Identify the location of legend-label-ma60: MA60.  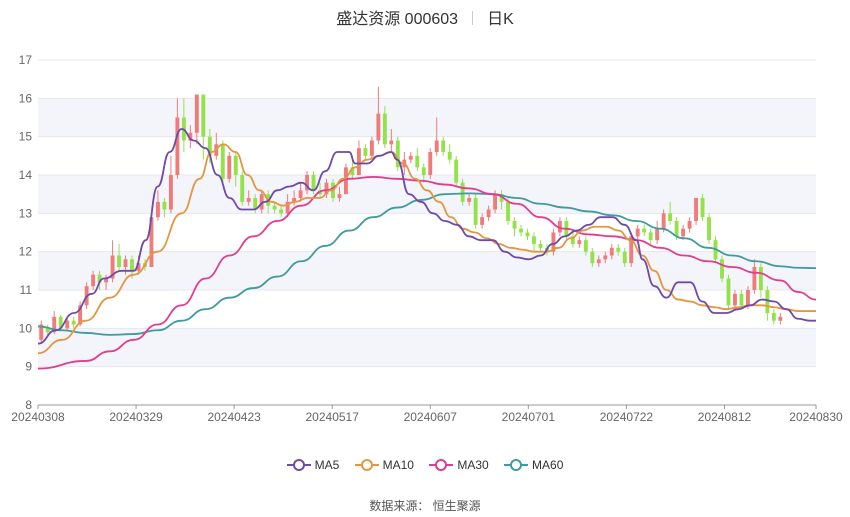
(548, 465).